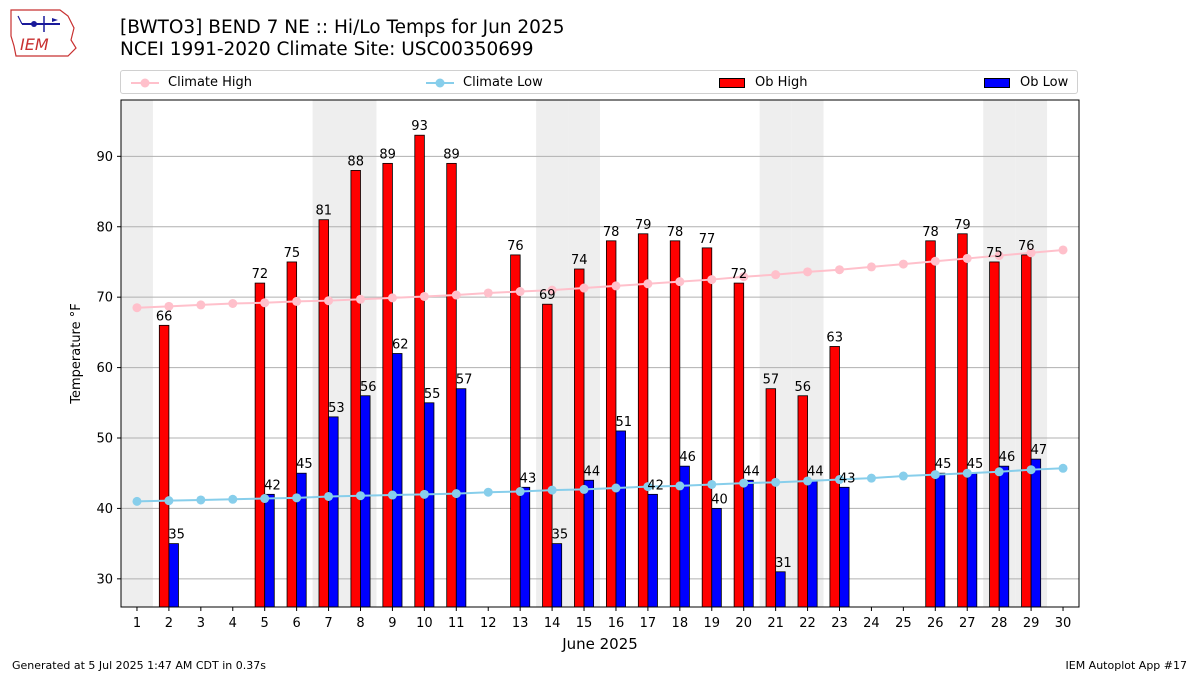  Describe the element at coordinates (528, 478) in the screenshot. I see `ob-low-label-day-13: 43` at that location.